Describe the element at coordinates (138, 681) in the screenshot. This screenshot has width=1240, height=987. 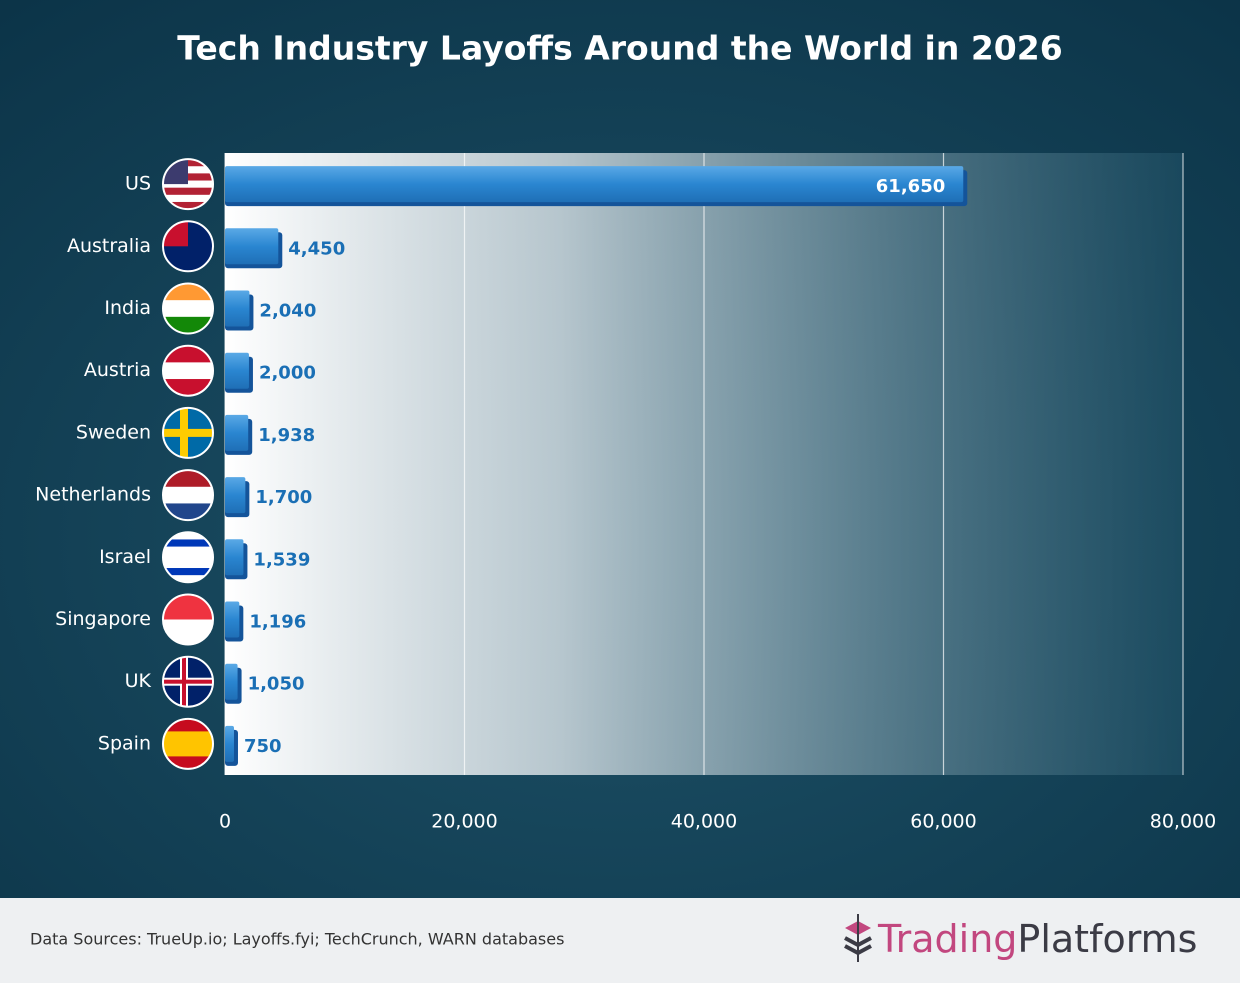
I see `y-tick-label: UK` at that location.